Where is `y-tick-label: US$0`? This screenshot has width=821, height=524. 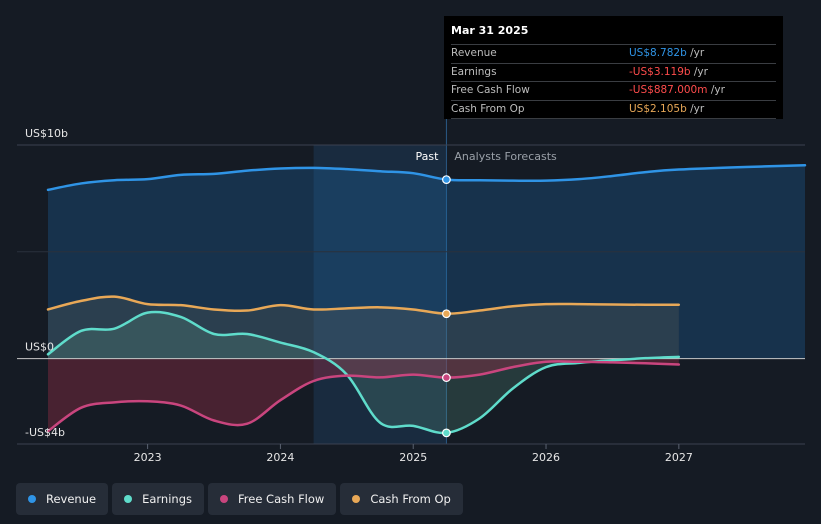 y-tick-label: US$0 is located at coordinates (39, 347).